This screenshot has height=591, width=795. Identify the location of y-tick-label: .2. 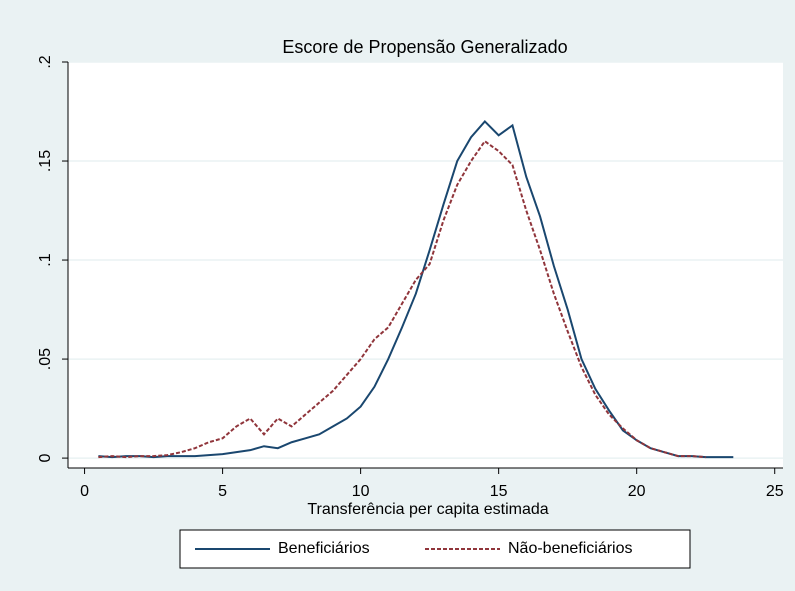
(45, 61).